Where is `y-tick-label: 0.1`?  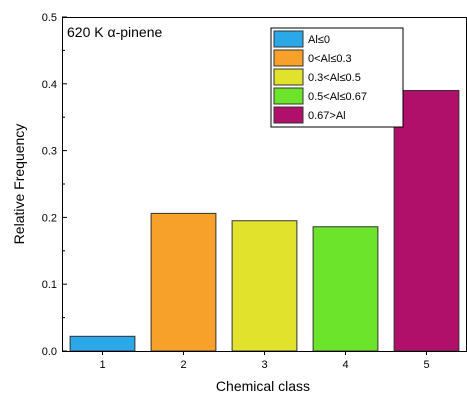 y-tick-label: 0.1 is located at coordinates (49, 285).